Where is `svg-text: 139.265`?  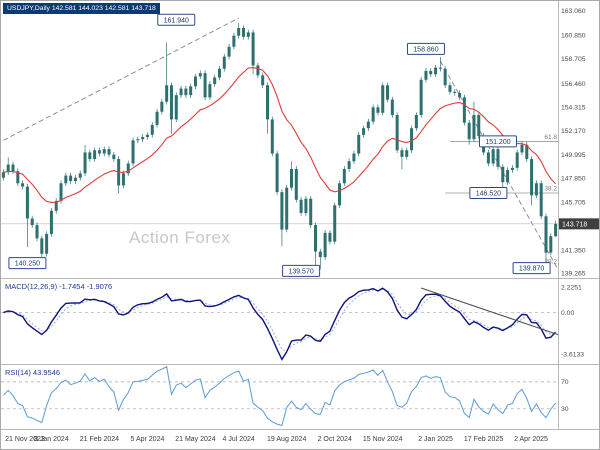 svg-text: 139.265 is located at coordinates (573, 273).